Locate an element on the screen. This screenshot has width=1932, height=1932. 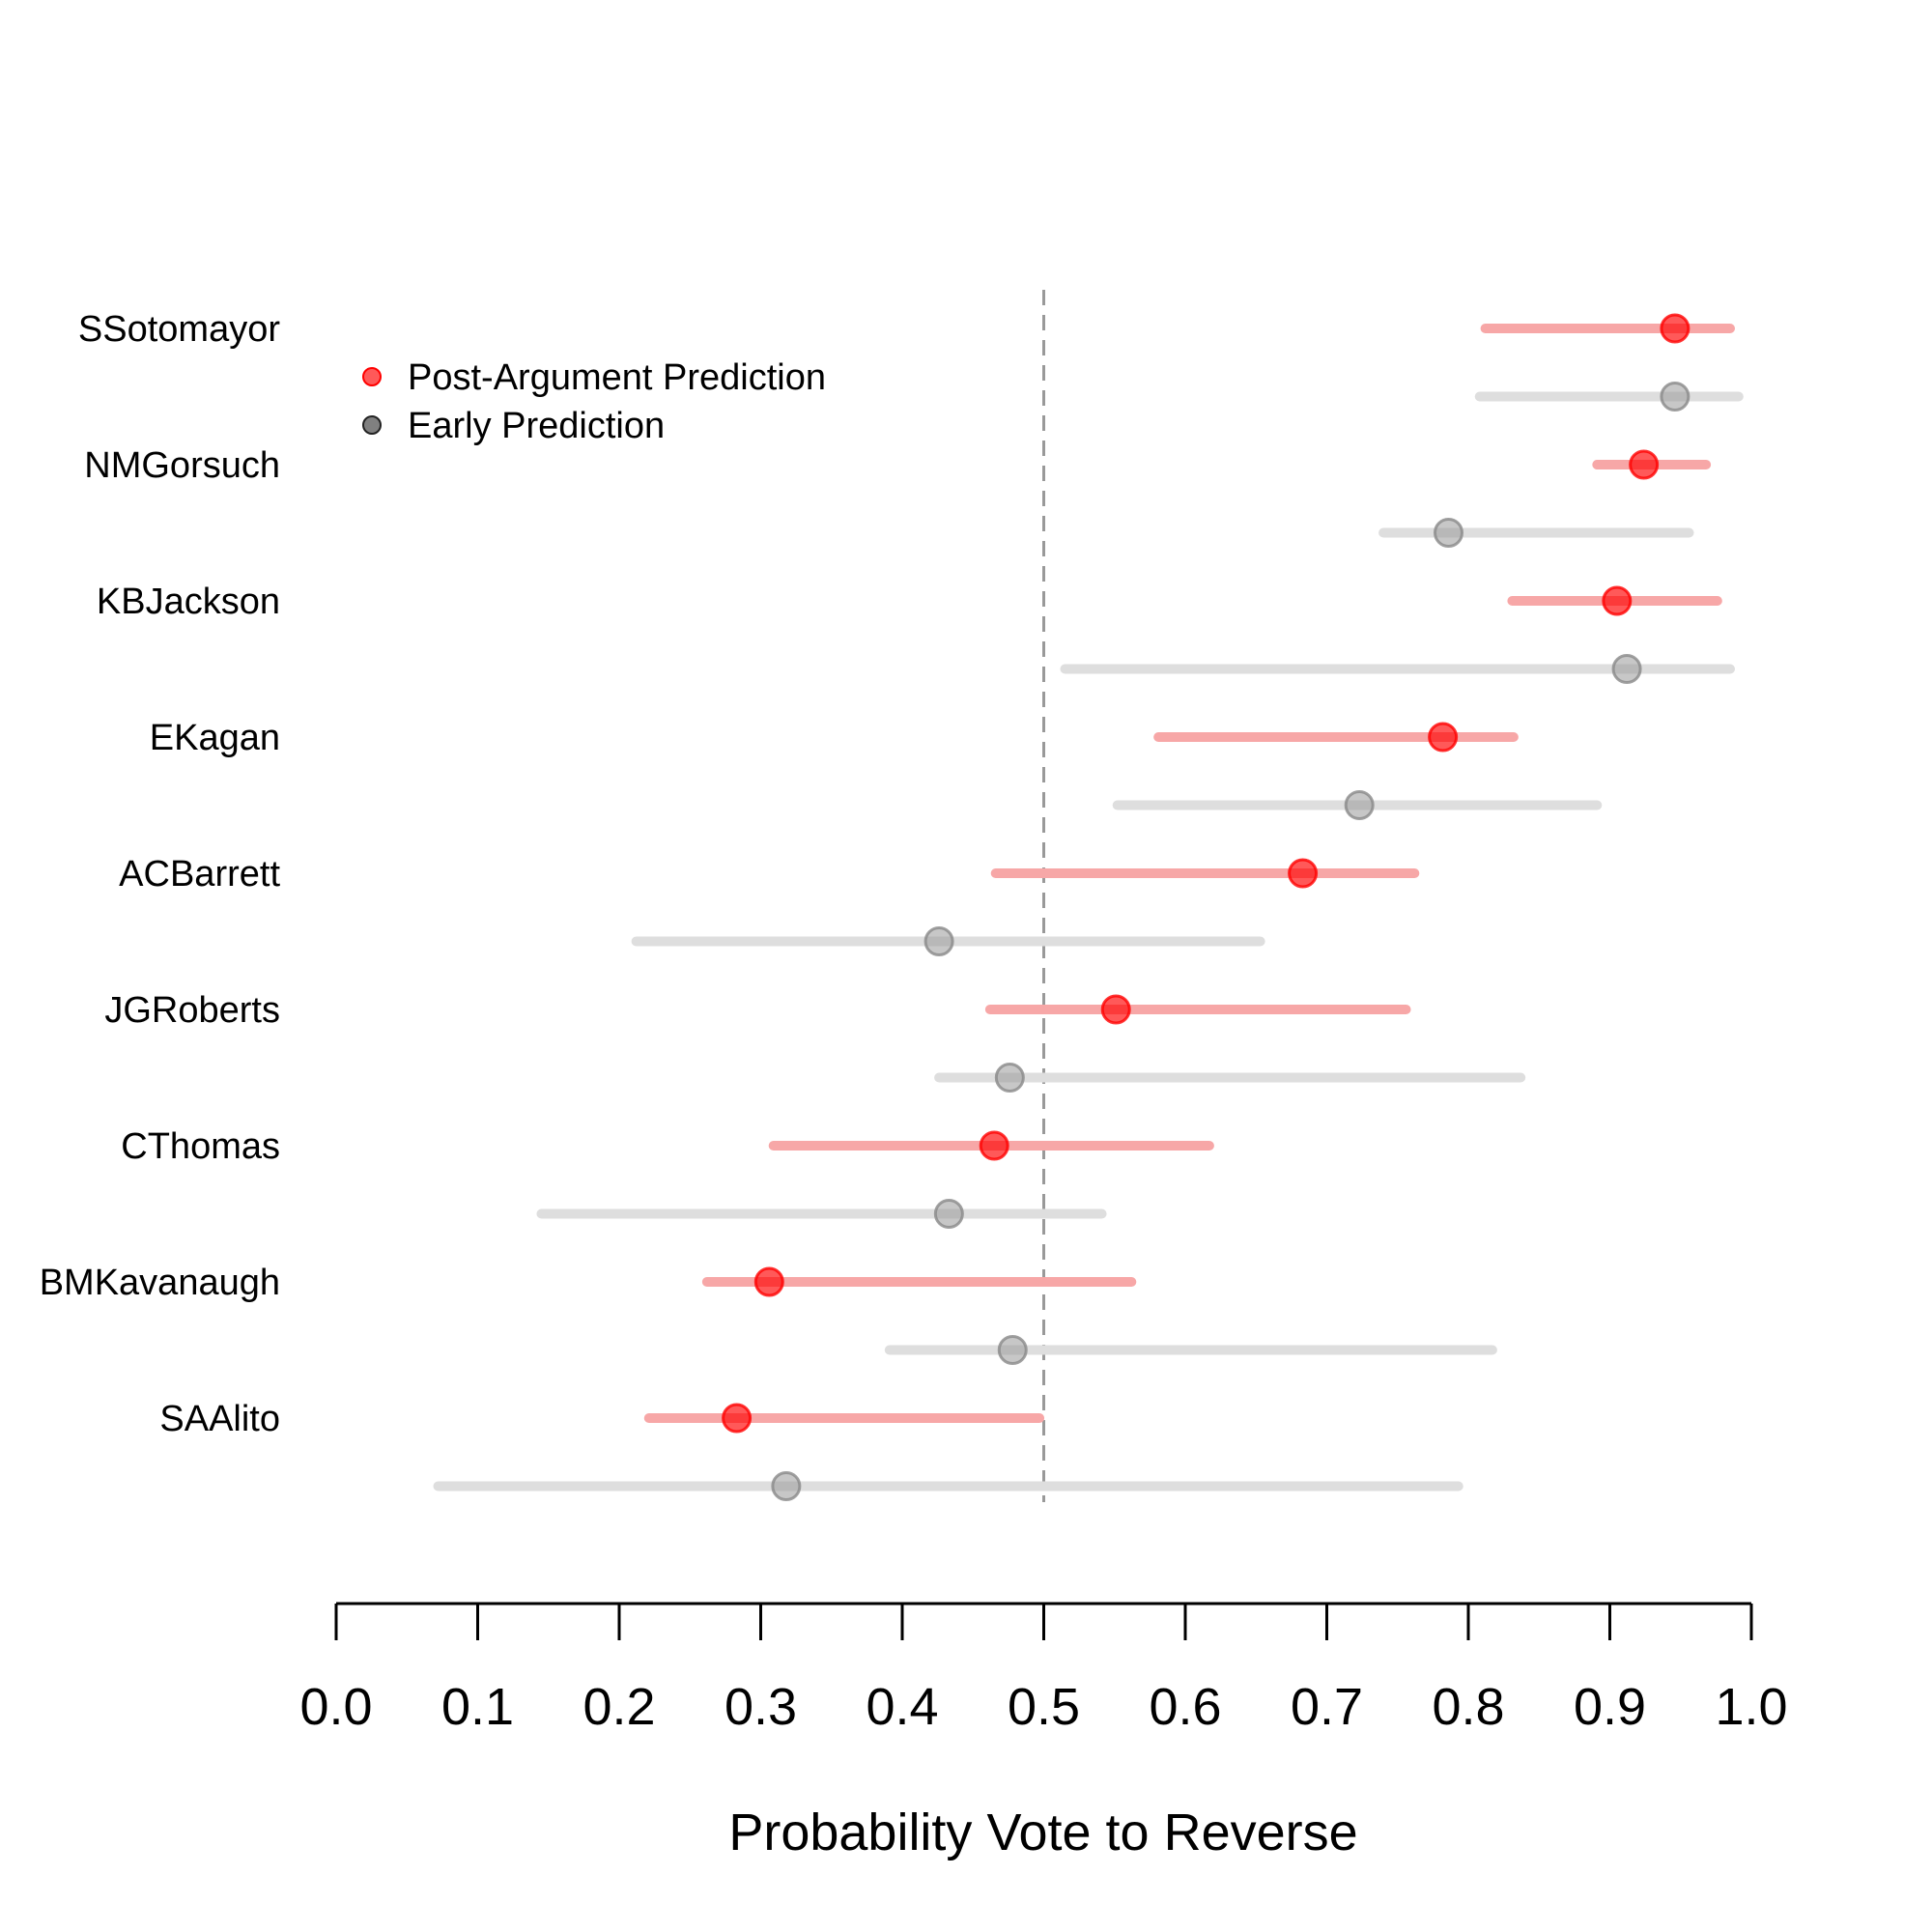
x-tick-label: 0.5 is located at coordinates (1044, 1707).